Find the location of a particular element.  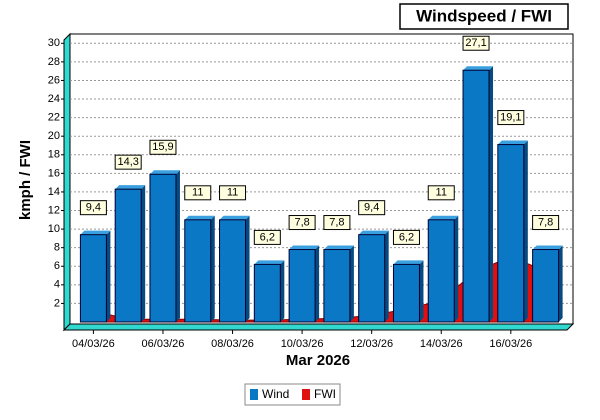

y-tick-label: 2 is located at coordinates (57, 303).